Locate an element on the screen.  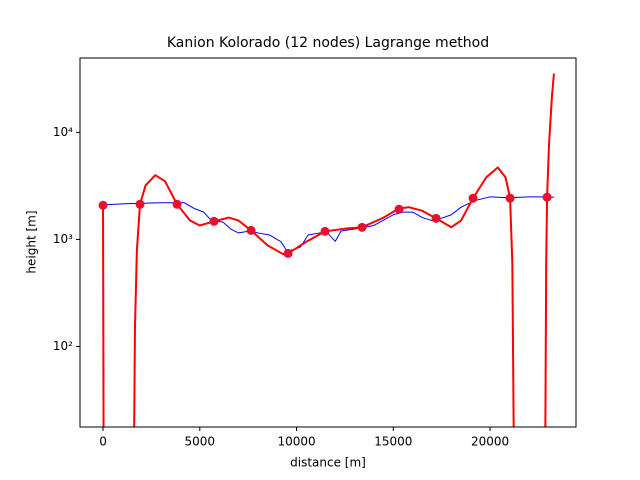
x-tick-label: 0 is located at coordinates (103, 442).